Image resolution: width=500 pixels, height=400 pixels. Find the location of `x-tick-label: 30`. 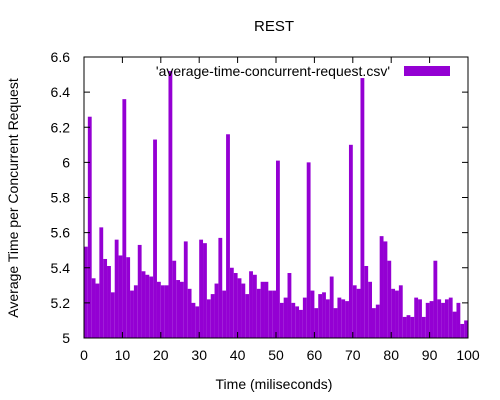

x-tick-label: 30 is located at coordinates (199, 355).